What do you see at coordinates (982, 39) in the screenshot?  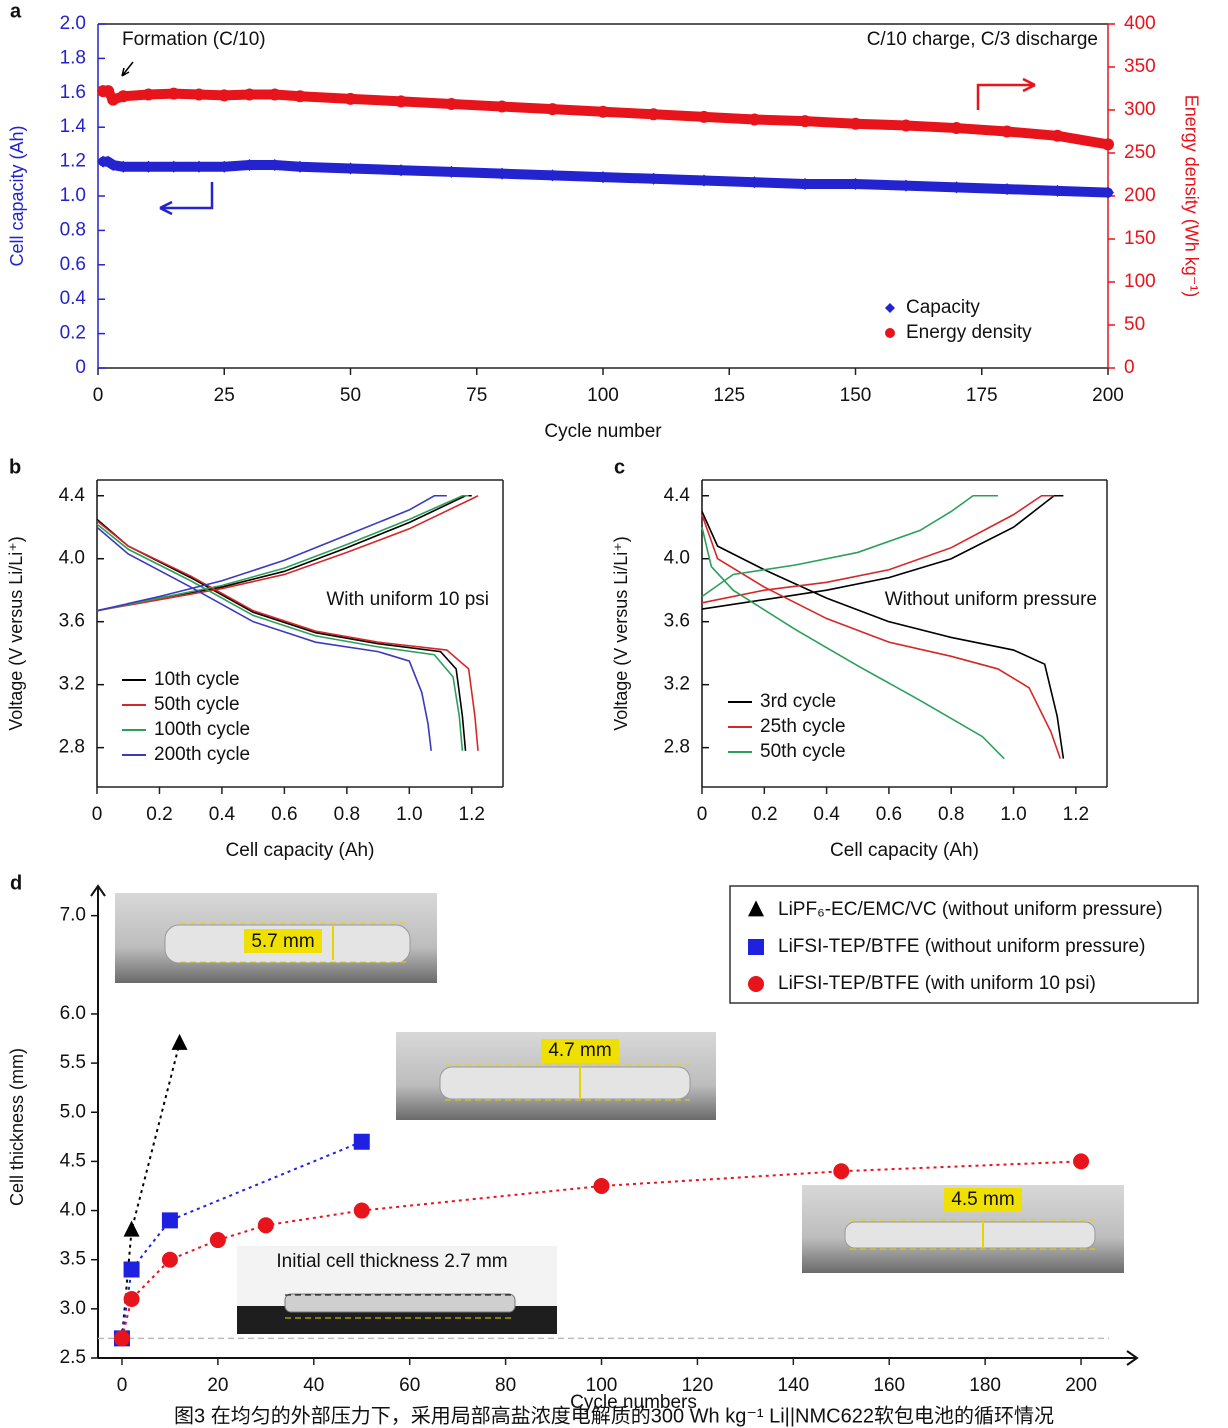 I see `annotation: C/10 charge, C/3 discharge` at bounding box center [982, 39].